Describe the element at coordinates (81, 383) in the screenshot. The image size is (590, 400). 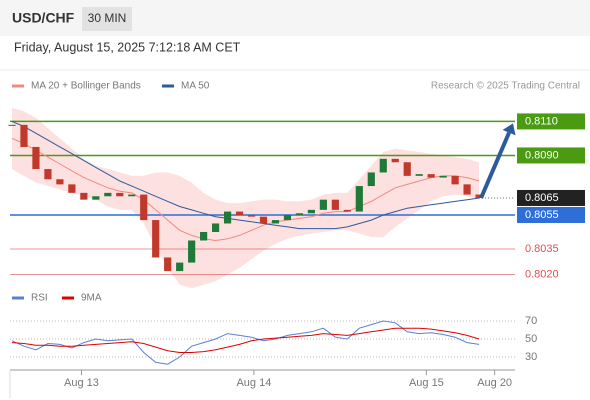
I see `x-tick-label: Aug 13` at that location.